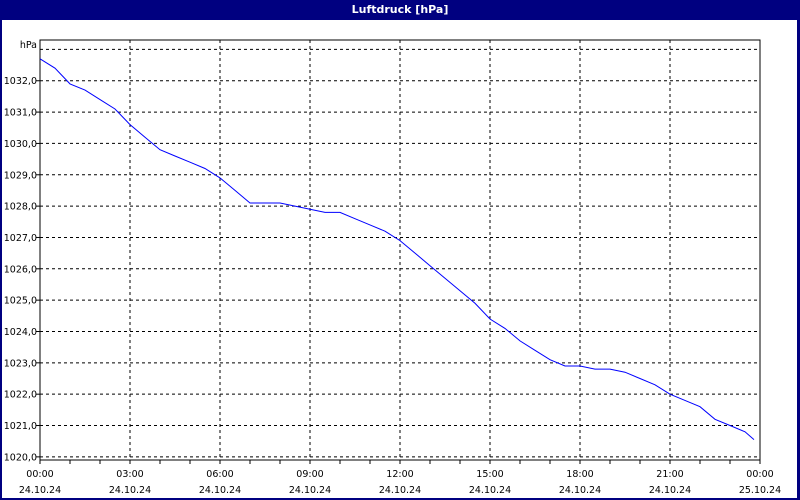  Describe the element at coordinates (20, 269) in the screenshot. I see `y-tick-label: 1026,0` at that location.